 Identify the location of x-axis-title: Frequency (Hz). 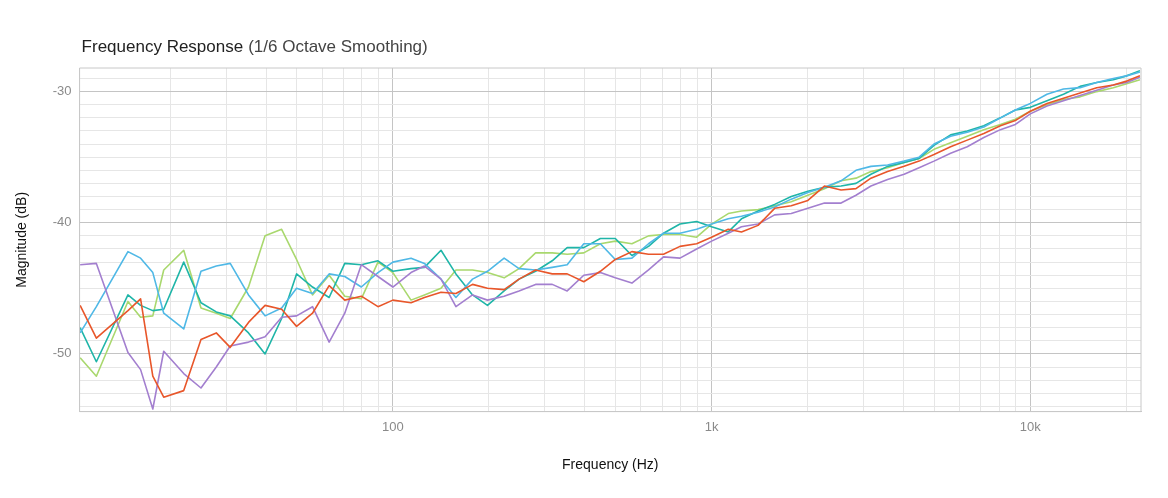
(610, 464).